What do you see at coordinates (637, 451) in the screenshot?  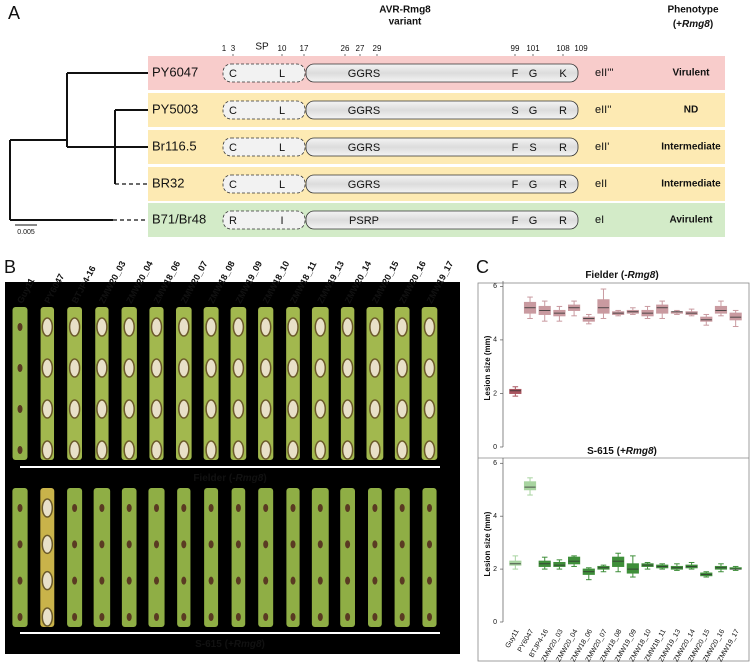 I see `chart-title-part: +Rmg8` at bounding box center [637, 451].